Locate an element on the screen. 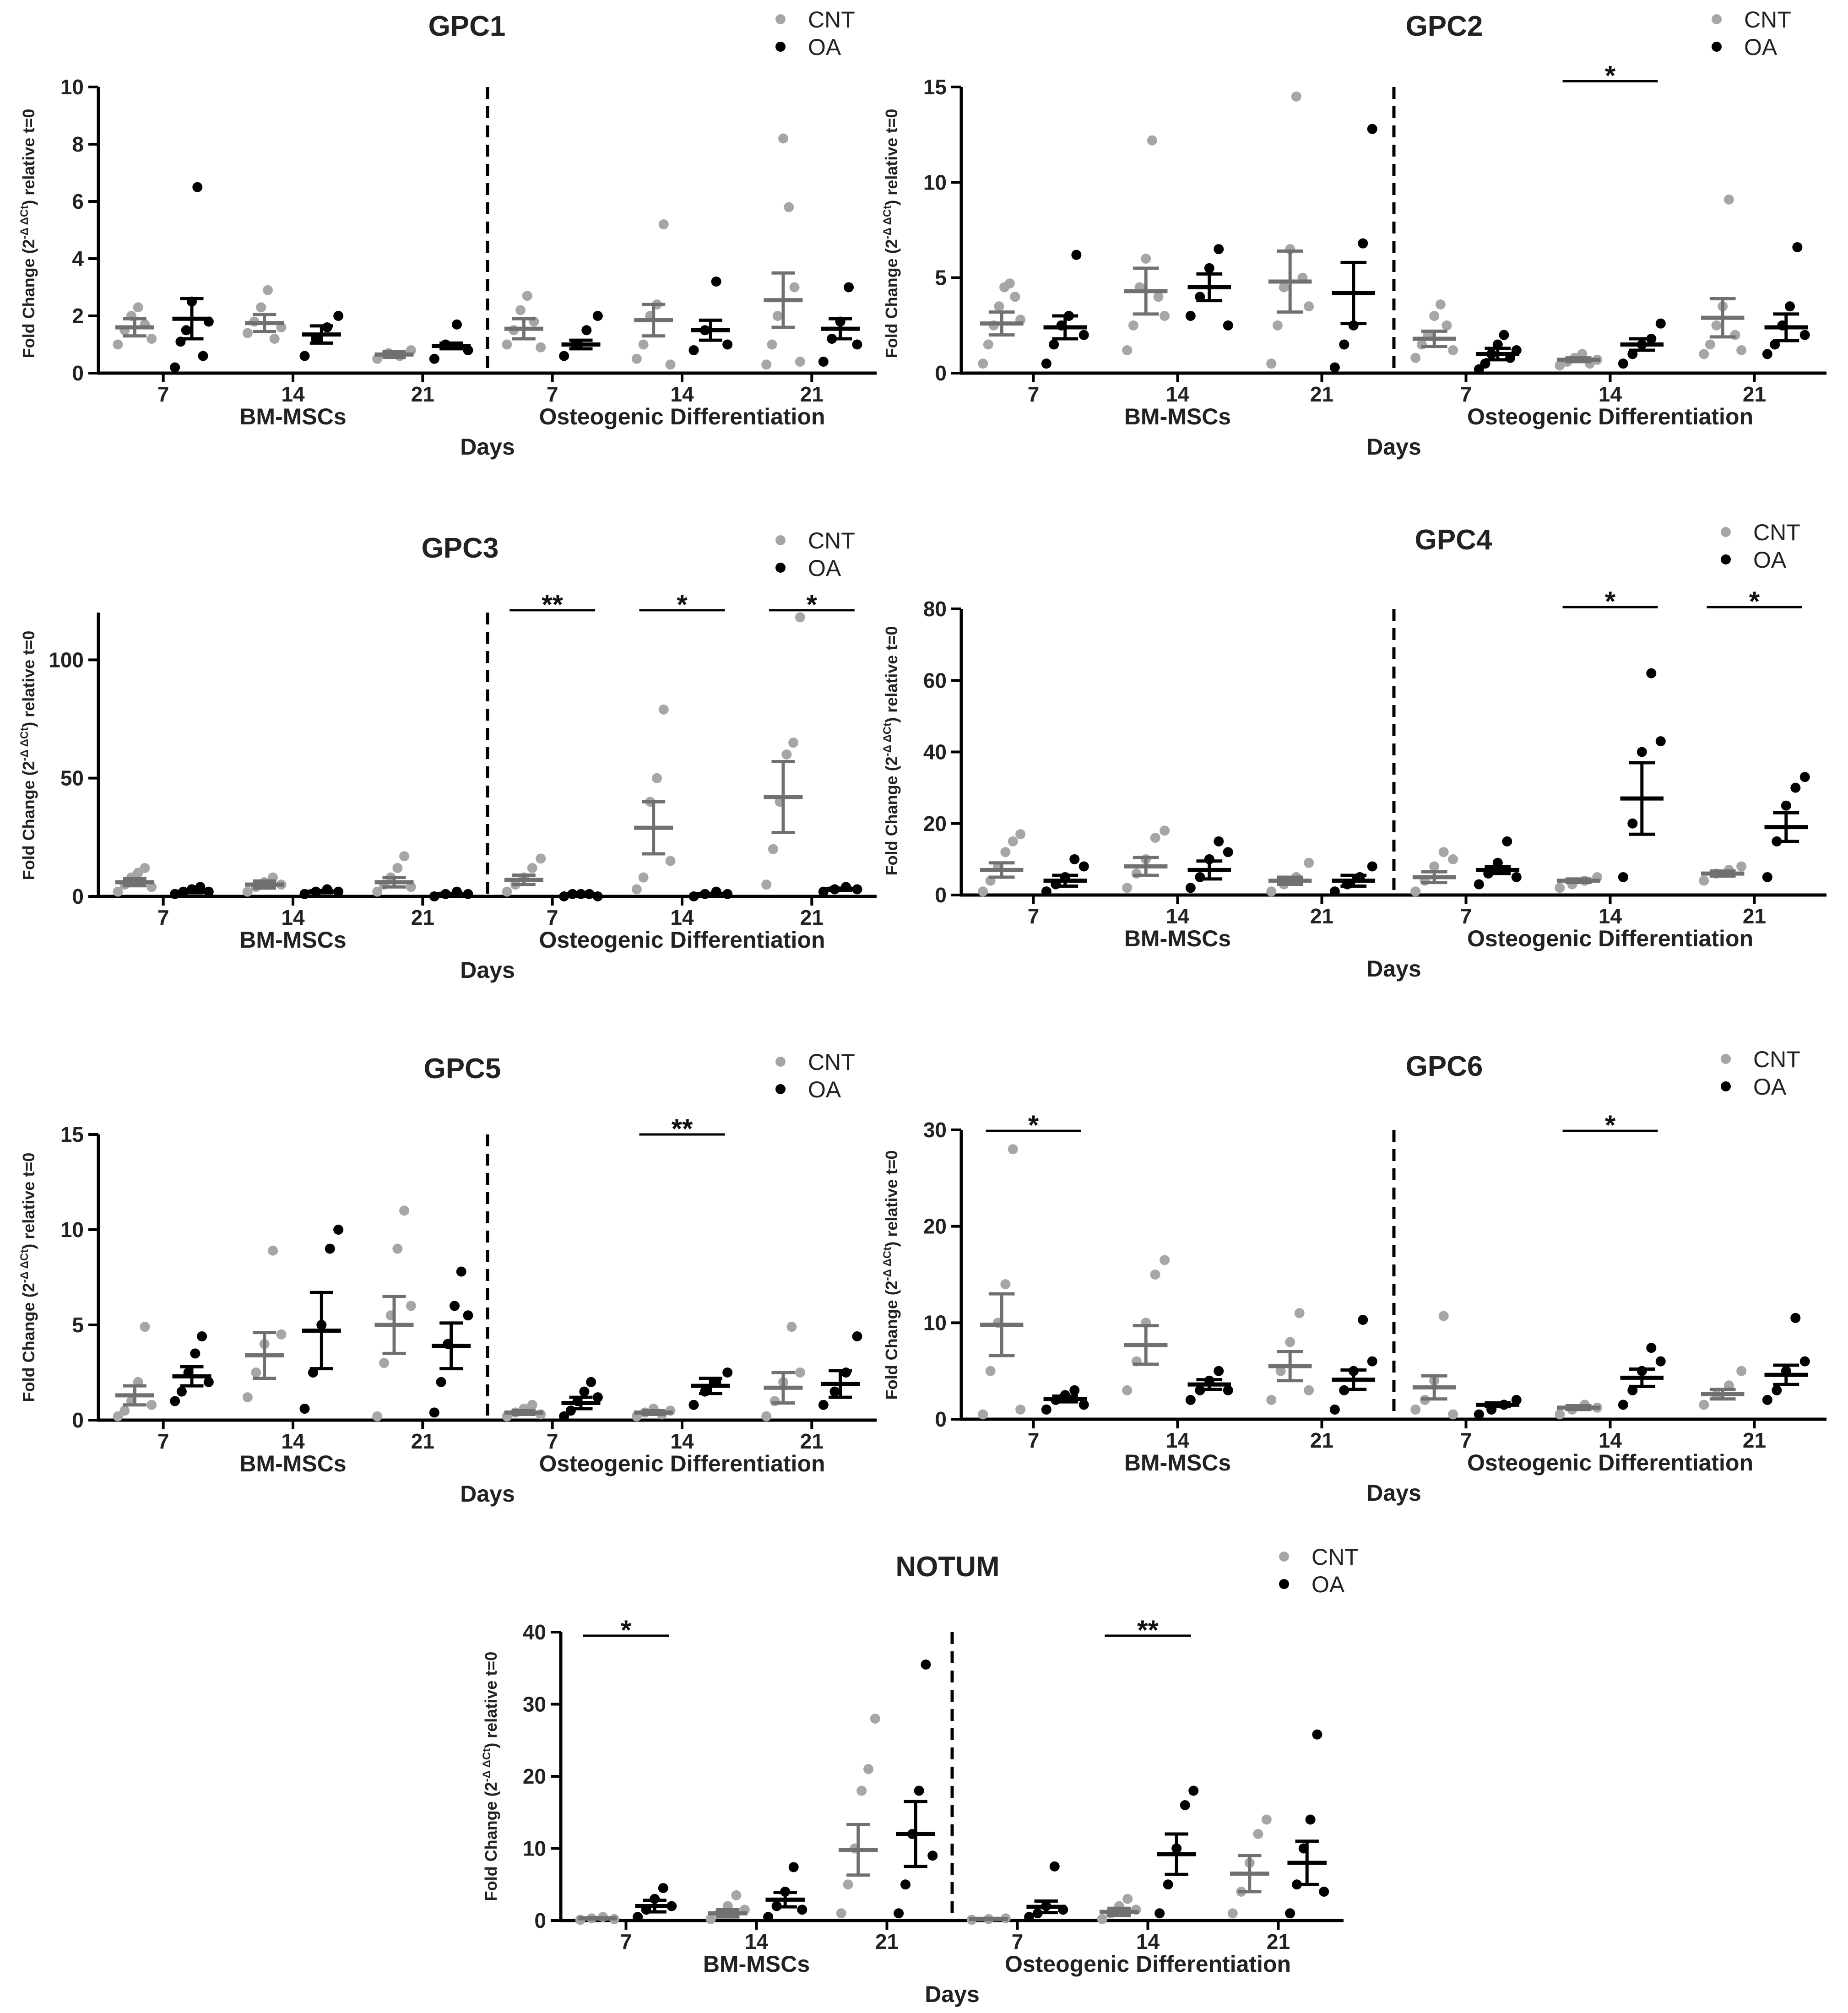  x-tick-label: 21 is located at coordinates (812, 917).